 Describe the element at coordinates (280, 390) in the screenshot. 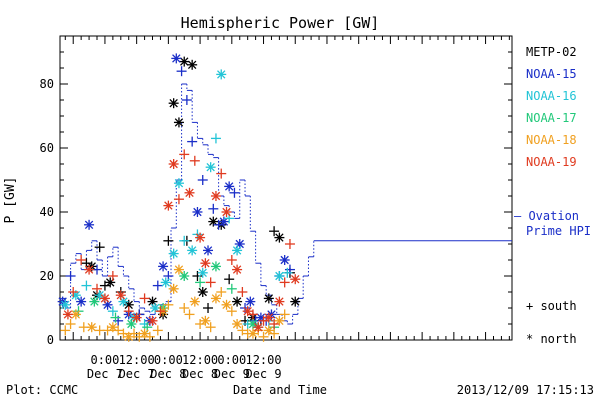

I see `x-axis-label: Date and Time` at that location.